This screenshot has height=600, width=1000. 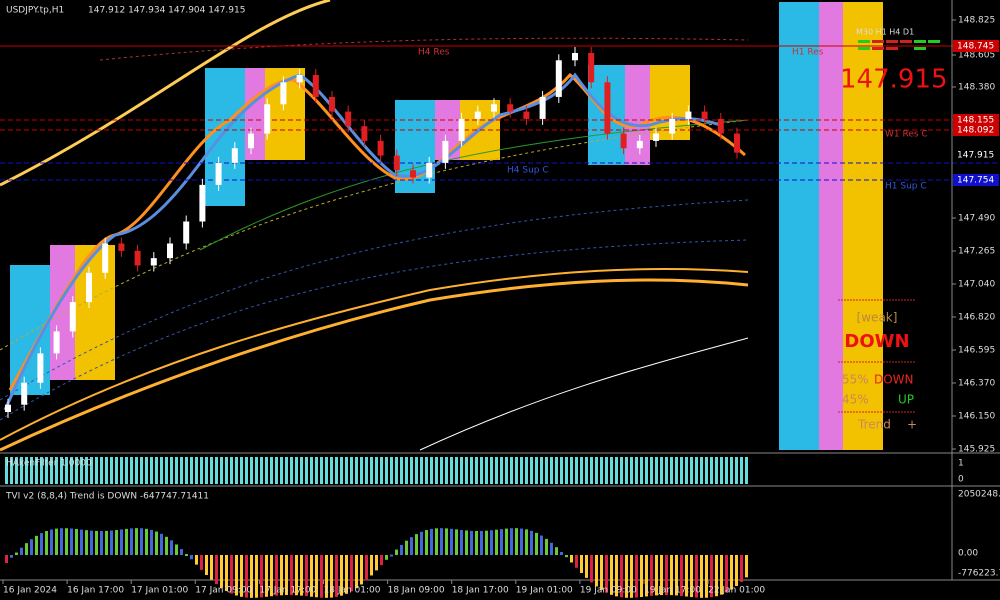 I want to click on price-tick-label: 146.820, so click(x=976, y=318).